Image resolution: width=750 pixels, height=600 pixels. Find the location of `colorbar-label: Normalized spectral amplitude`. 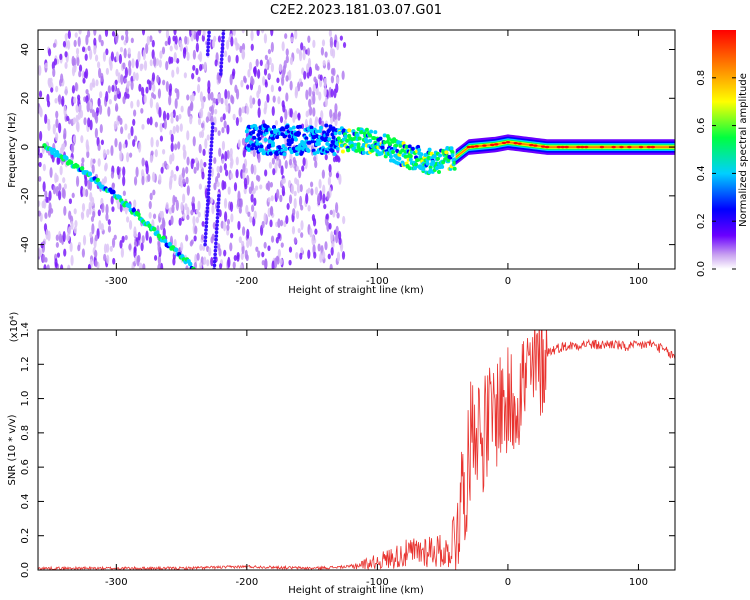

colorbar-label: Normalized spectral amplitude is located at coordinates (743, 150).